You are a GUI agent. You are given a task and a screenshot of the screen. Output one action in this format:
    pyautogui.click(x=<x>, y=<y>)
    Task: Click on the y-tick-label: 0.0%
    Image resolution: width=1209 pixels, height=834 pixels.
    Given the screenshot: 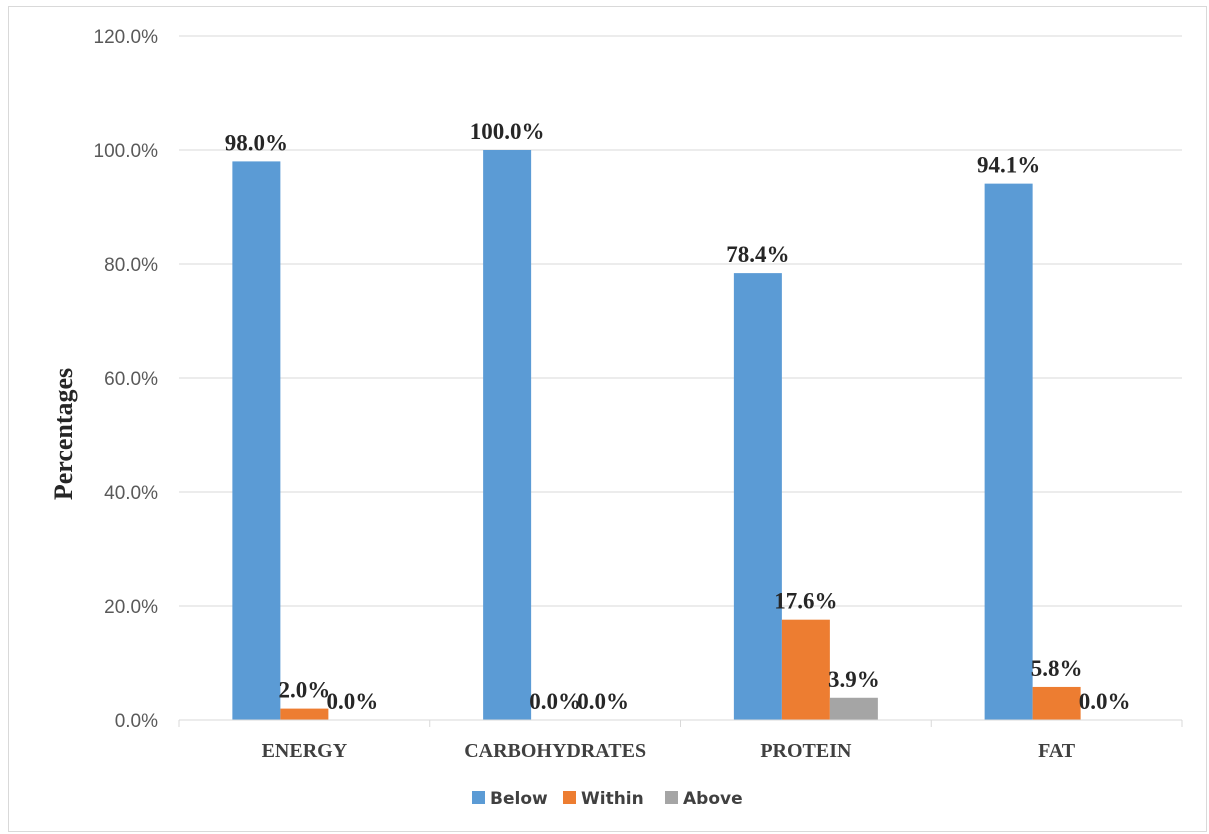 What is the action you would take?
    pyautogui.click(x=136, y=721)
    